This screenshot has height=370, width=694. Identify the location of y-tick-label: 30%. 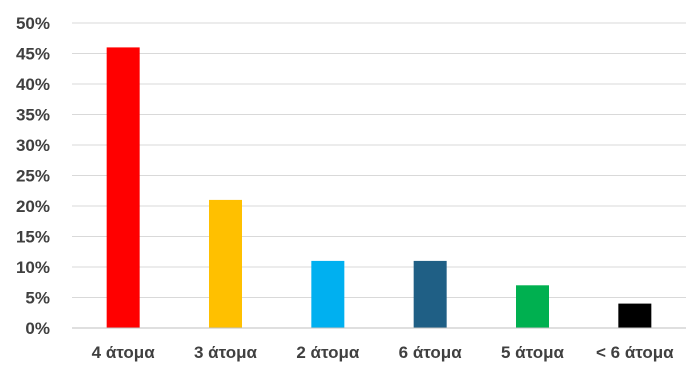
(33, 145).